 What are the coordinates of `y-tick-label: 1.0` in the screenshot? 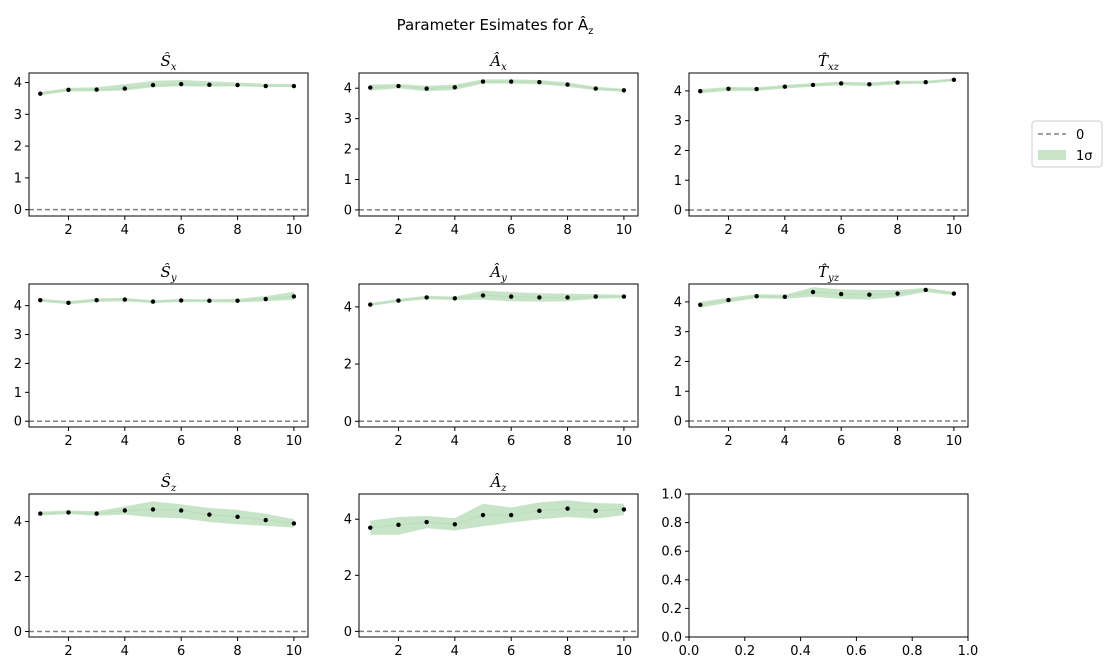 It's located at (671, 495).